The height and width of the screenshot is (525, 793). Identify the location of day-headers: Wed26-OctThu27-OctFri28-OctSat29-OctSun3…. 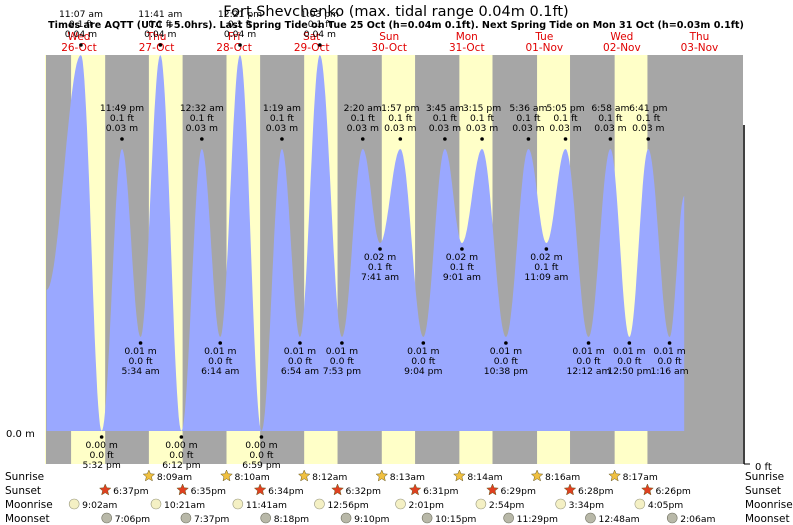
(389, 42).